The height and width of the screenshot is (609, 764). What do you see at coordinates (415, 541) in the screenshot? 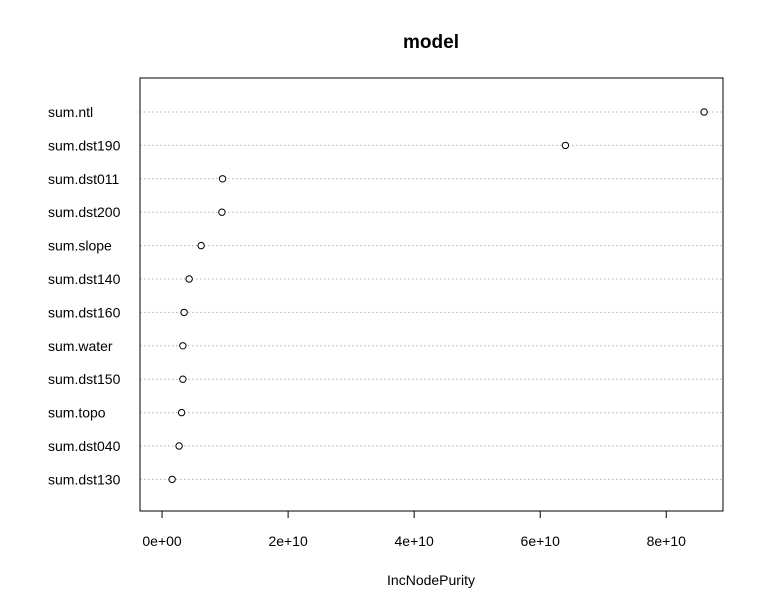
I see `x-tick-label: 4e+10` at bounding box center [415, 541].